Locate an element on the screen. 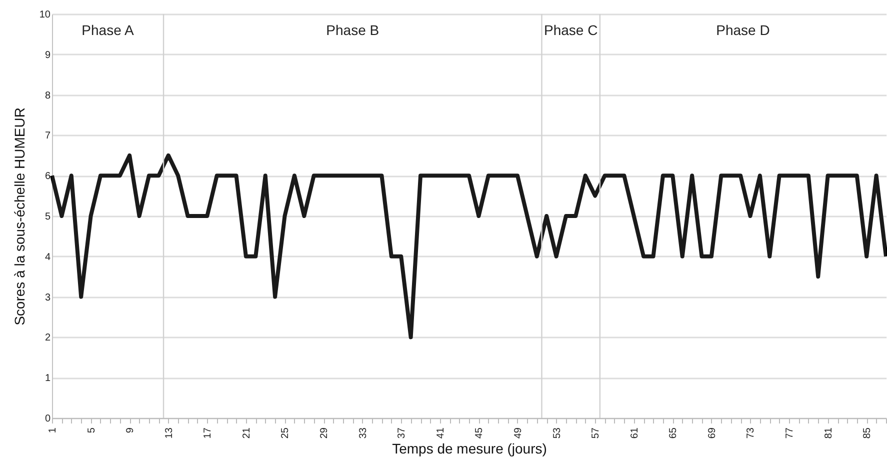 The height and width of the screenshot is (470, 887). x-tick-label: 45 is located at coordinates (480, 433).